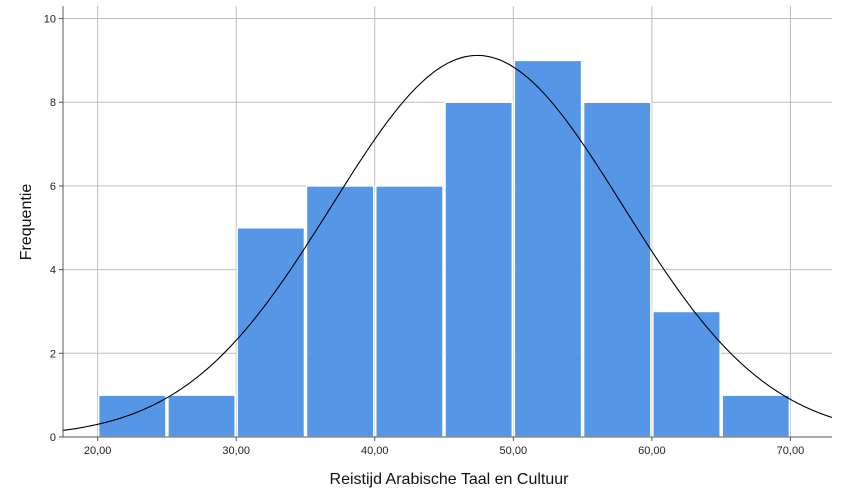 The height and width of the screenshot is (501, 851). Describe the element at coordinates (50, 20) in the screenshot. I see `y-tick-label: 10` at that location.